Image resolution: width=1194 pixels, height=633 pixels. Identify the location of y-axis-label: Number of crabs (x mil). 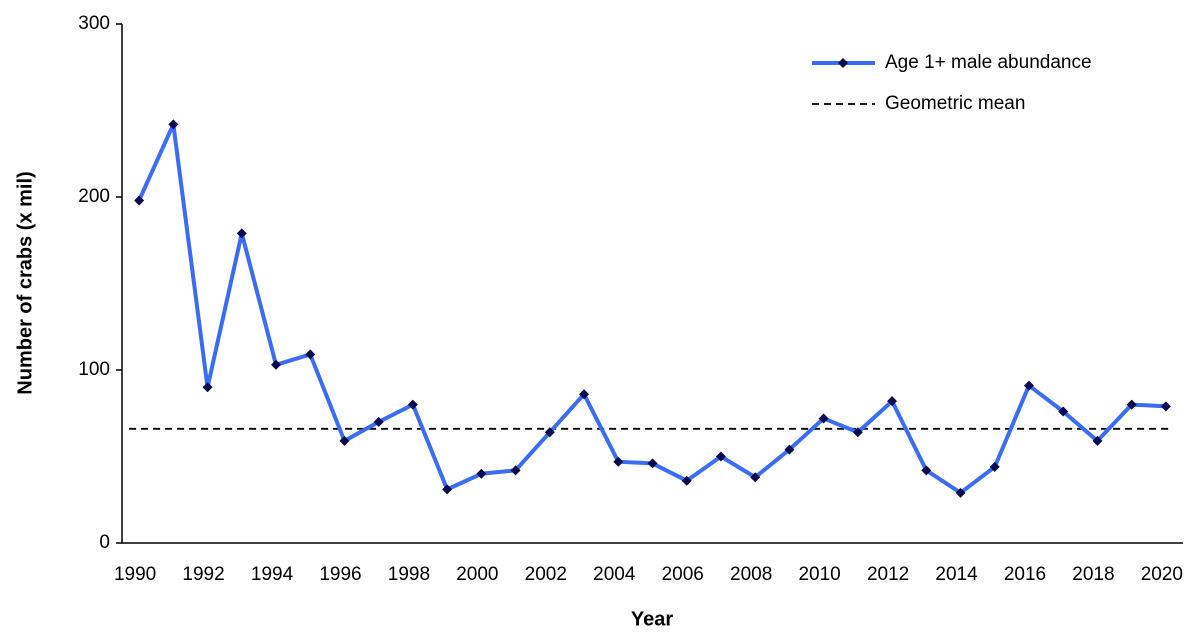
(25, 282).